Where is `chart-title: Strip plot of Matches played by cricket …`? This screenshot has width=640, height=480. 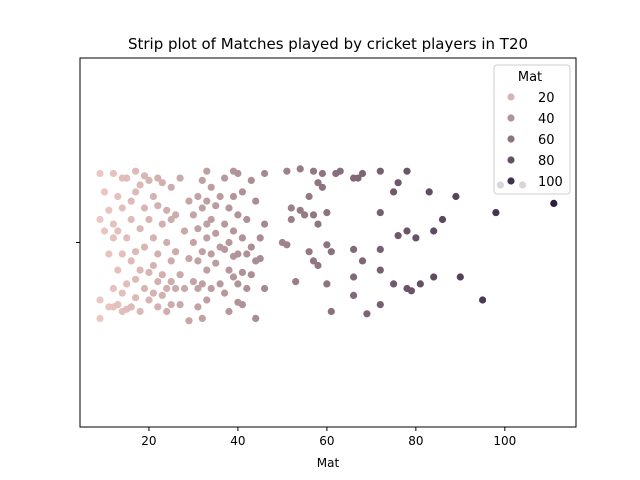 chart-title: Strip plot of Matches played by cricket … is located at coordinates (328, 44).